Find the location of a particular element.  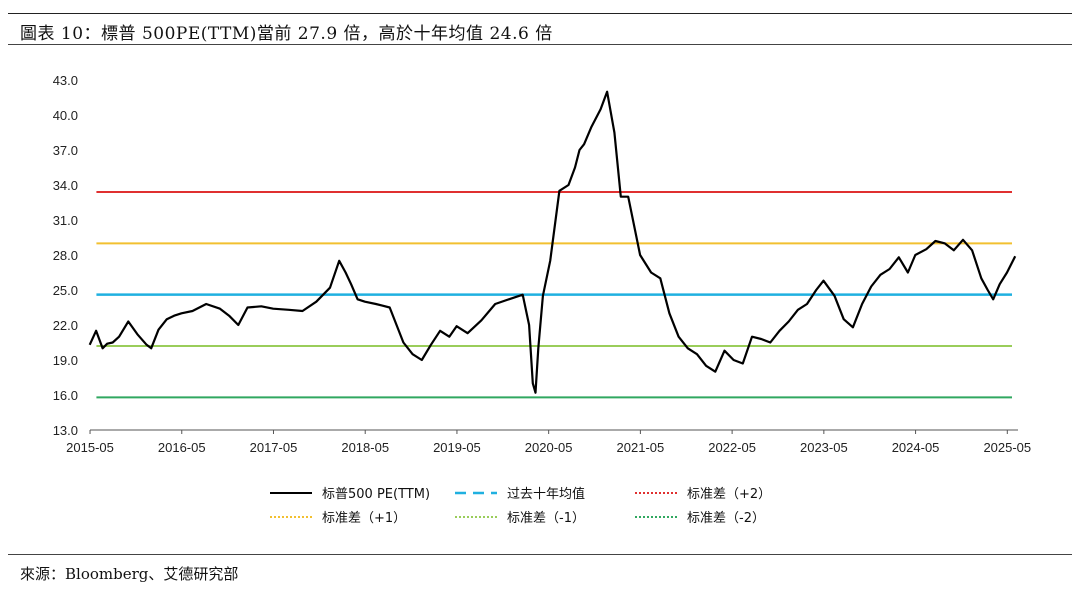

y-tick-label: 19.0 is located at coordinates (65, 360).